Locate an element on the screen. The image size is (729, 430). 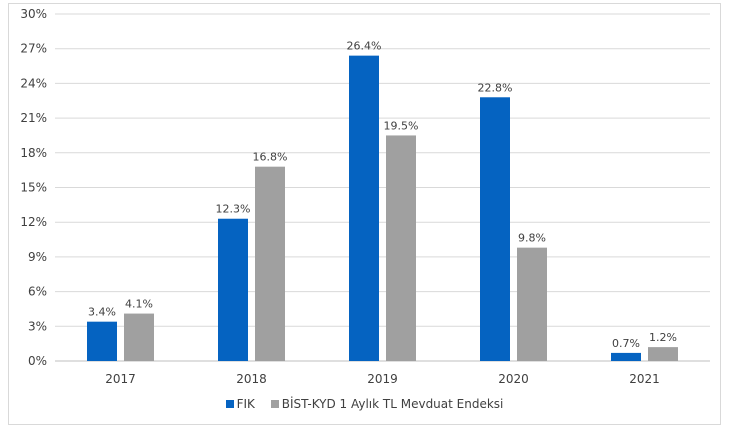
legend-item-fik: FIK is located at coordinates (240, 404).